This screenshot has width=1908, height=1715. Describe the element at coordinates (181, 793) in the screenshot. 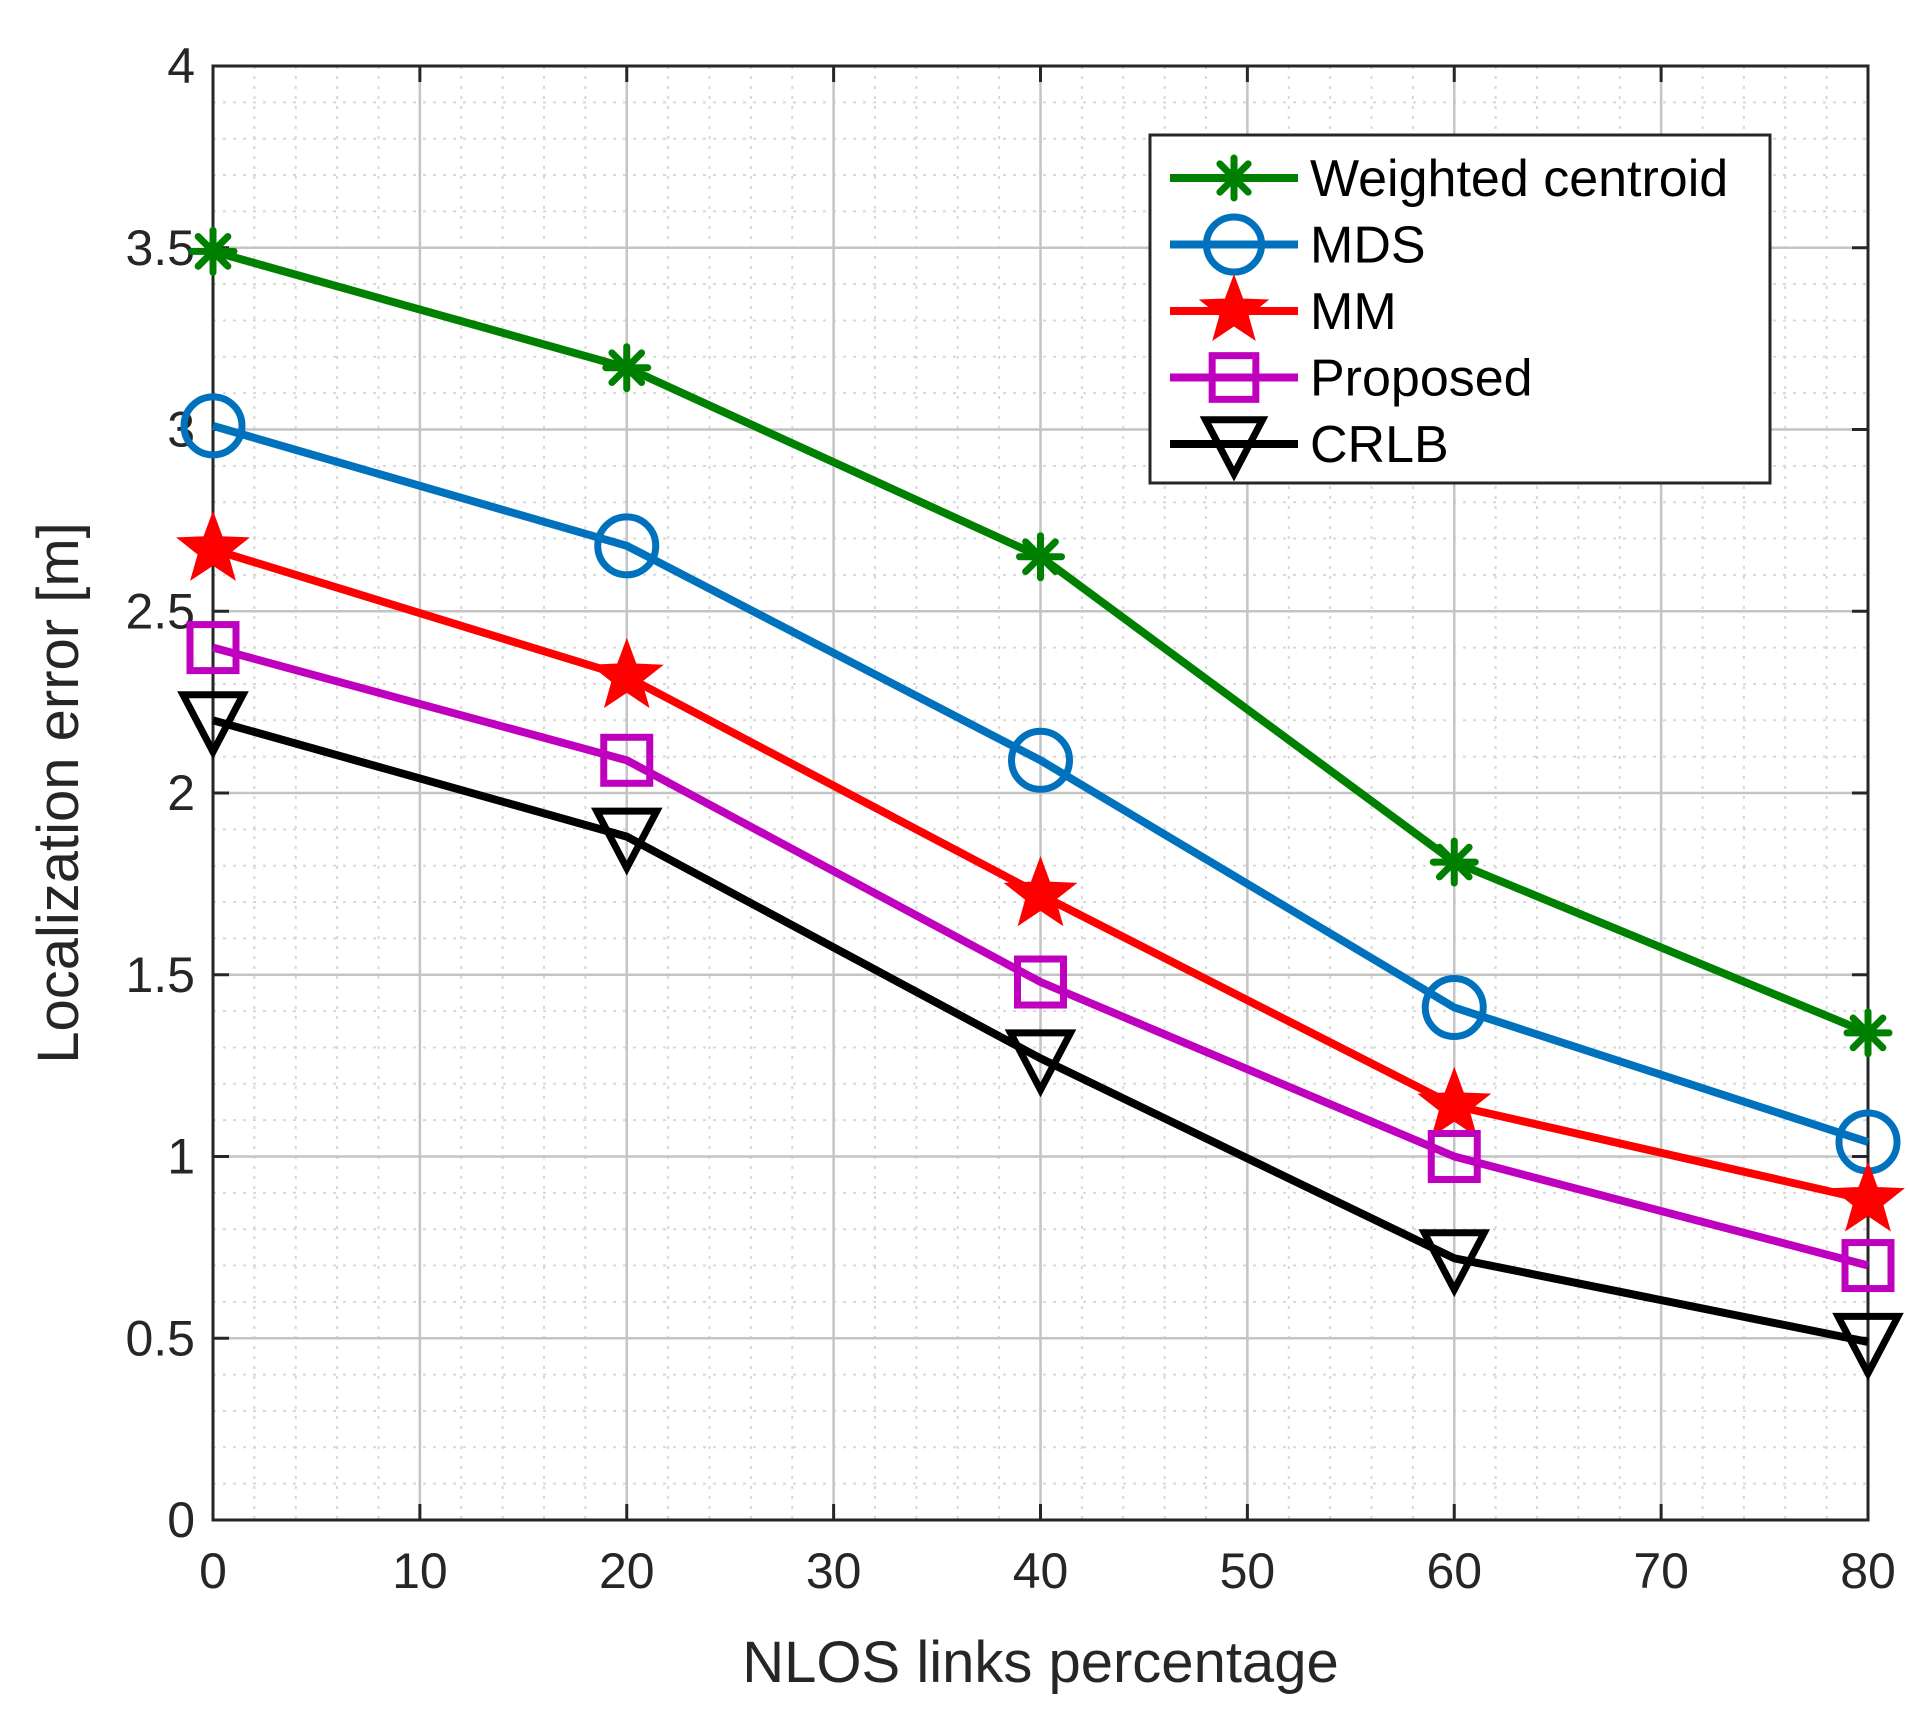

I see `y-tick-label: 2` at that location.